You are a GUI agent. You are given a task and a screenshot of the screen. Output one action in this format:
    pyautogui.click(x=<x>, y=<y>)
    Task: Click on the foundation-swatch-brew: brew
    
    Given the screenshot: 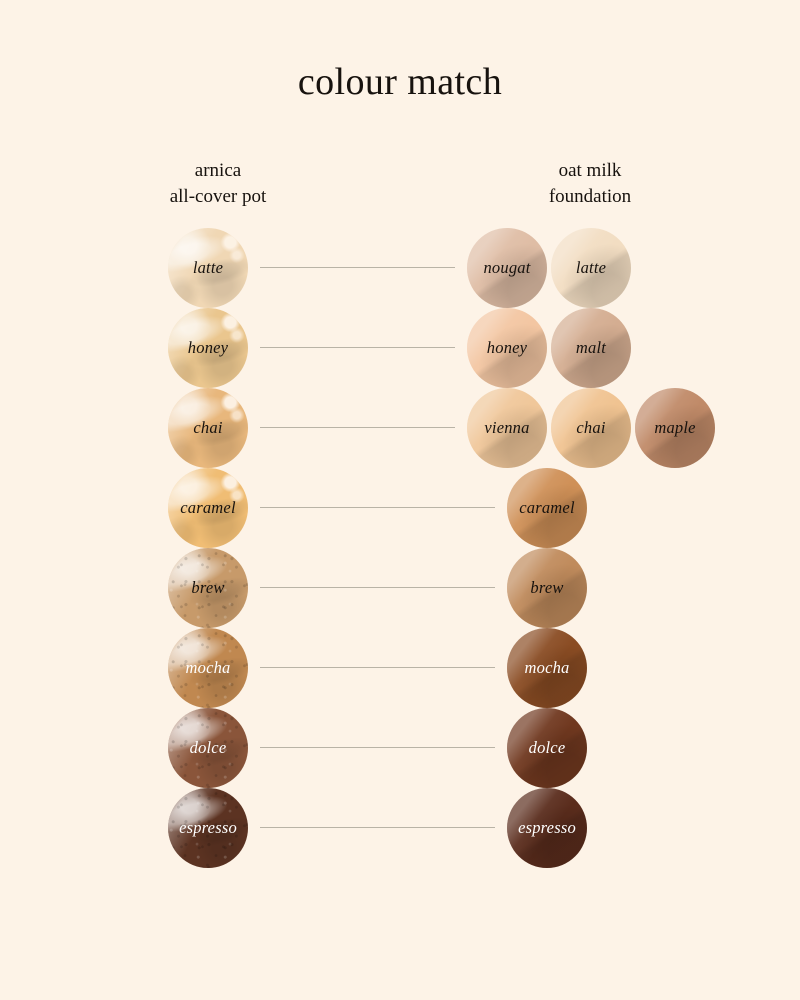 What is the action you would take?
    pyautogui.click(x=547, y=588)
    